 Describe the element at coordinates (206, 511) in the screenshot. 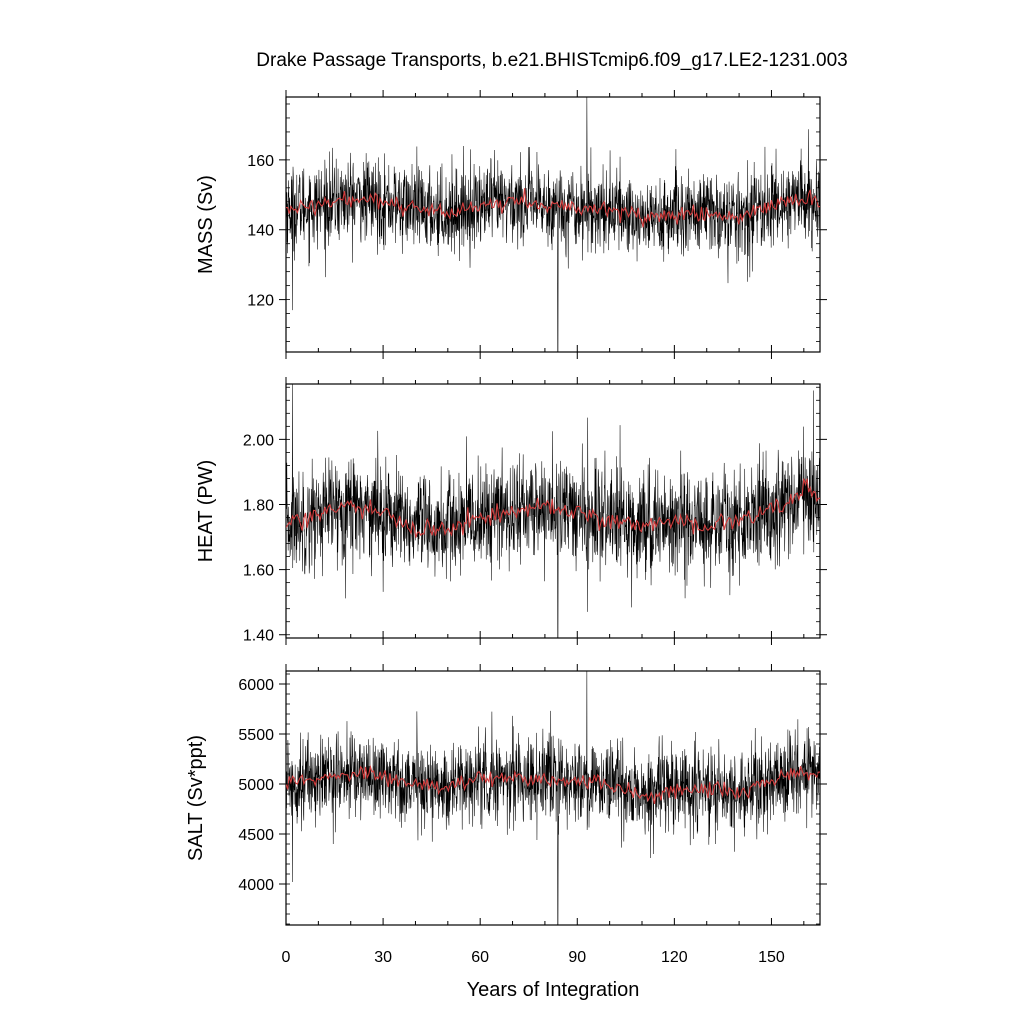

I see `heat-y-axis-label: HEAT (PW)` at that location.